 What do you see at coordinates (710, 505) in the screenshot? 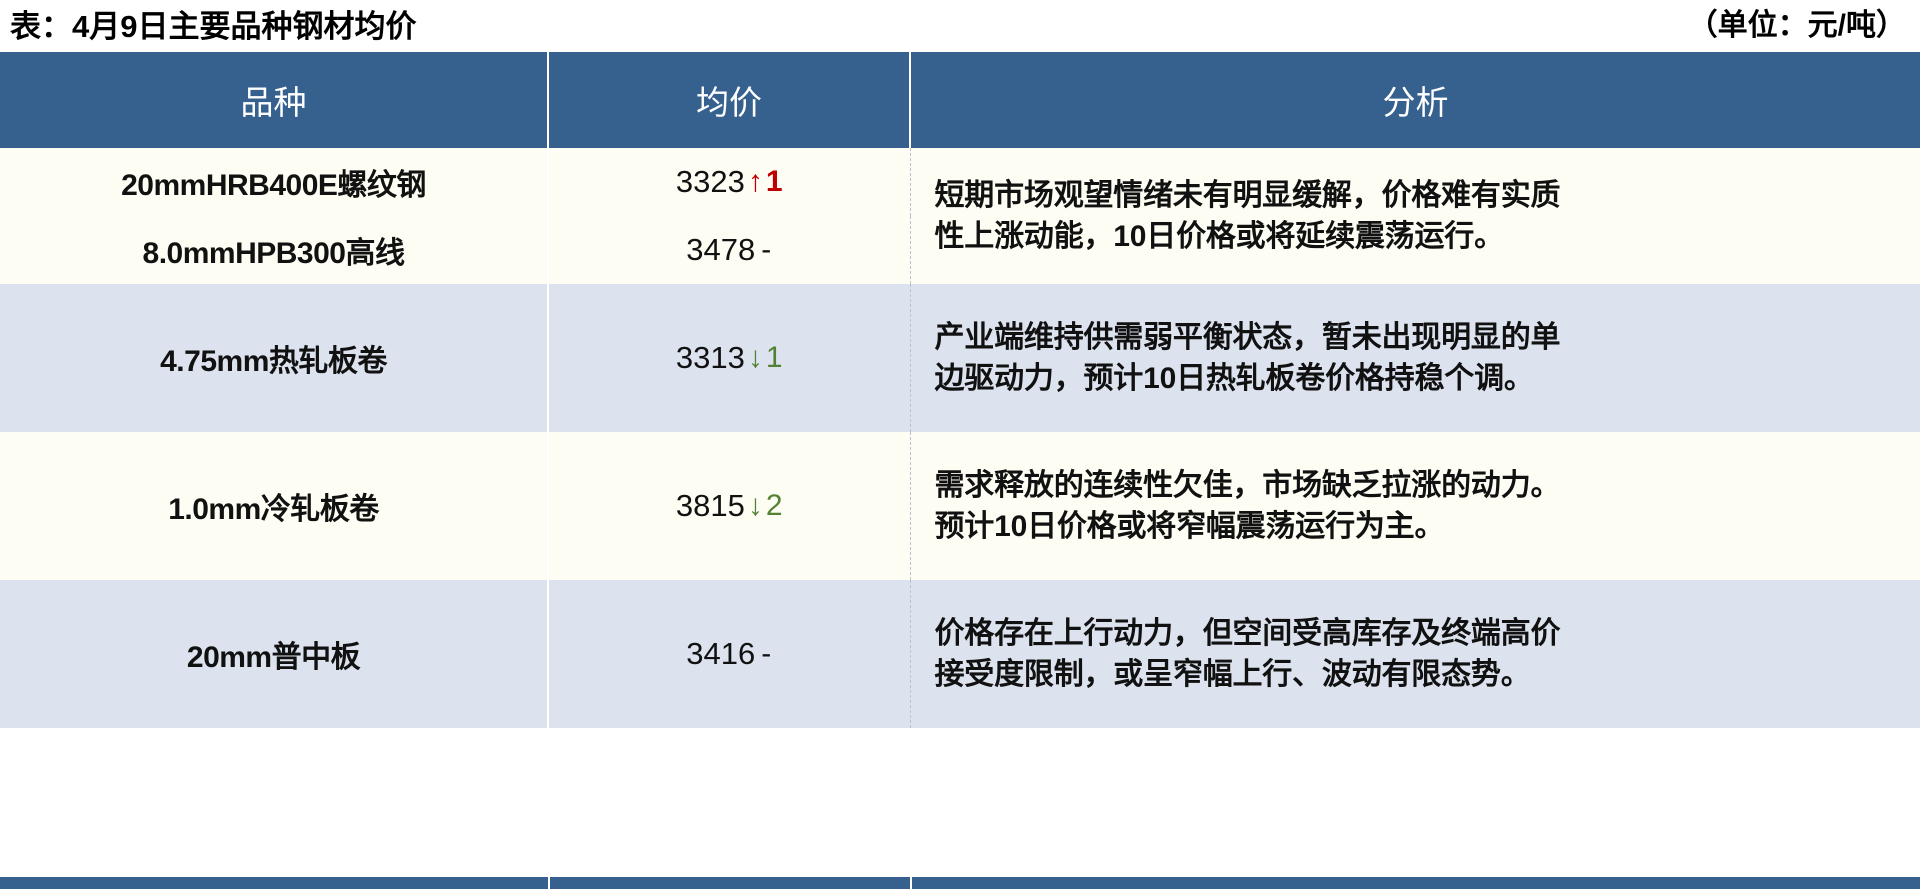
I see `price-number: 3815` at bounding box center [710, 505].